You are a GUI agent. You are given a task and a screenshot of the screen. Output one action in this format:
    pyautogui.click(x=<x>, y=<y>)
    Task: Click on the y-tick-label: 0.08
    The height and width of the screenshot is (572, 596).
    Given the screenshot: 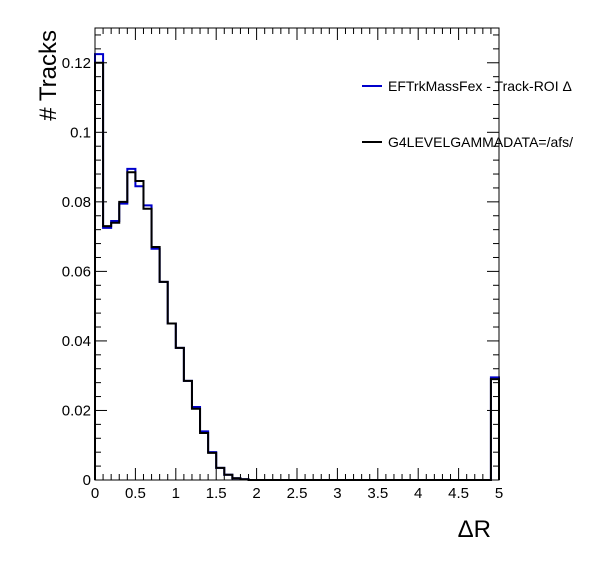 What is the action you would take?
    pyautogui.click(x=76, y=202)
    